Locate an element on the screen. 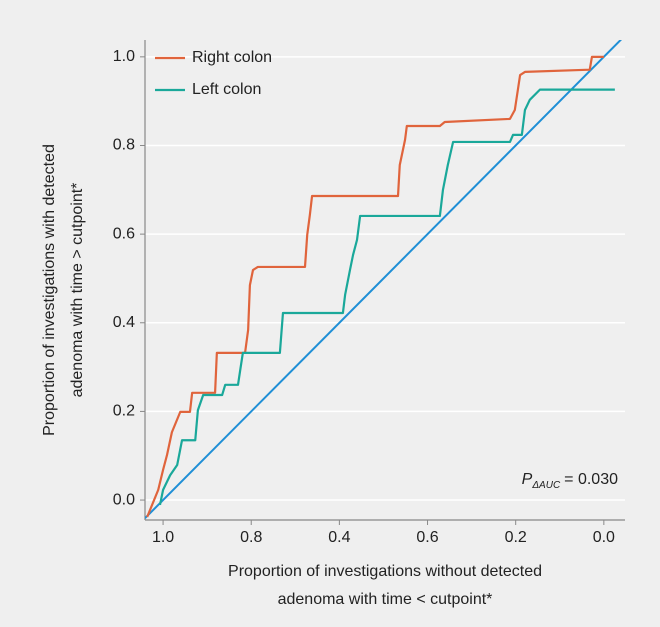  annotation-text: = 0.030 is located at coordinates (591, 479).